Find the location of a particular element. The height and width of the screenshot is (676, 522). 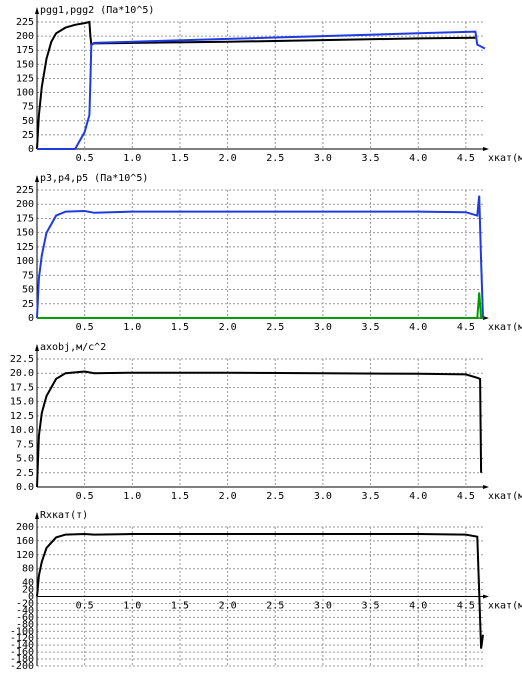

y-tick-label: 120 is located at coordinates (25, 555).